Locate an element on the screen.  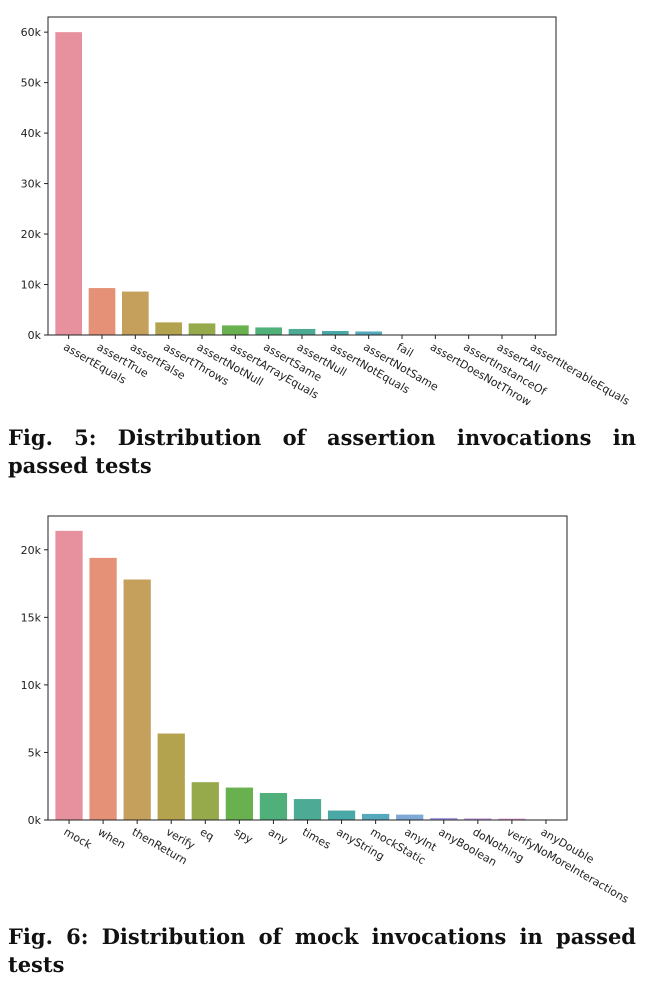
bar-mockStatic is located at coordinates (376, 816).